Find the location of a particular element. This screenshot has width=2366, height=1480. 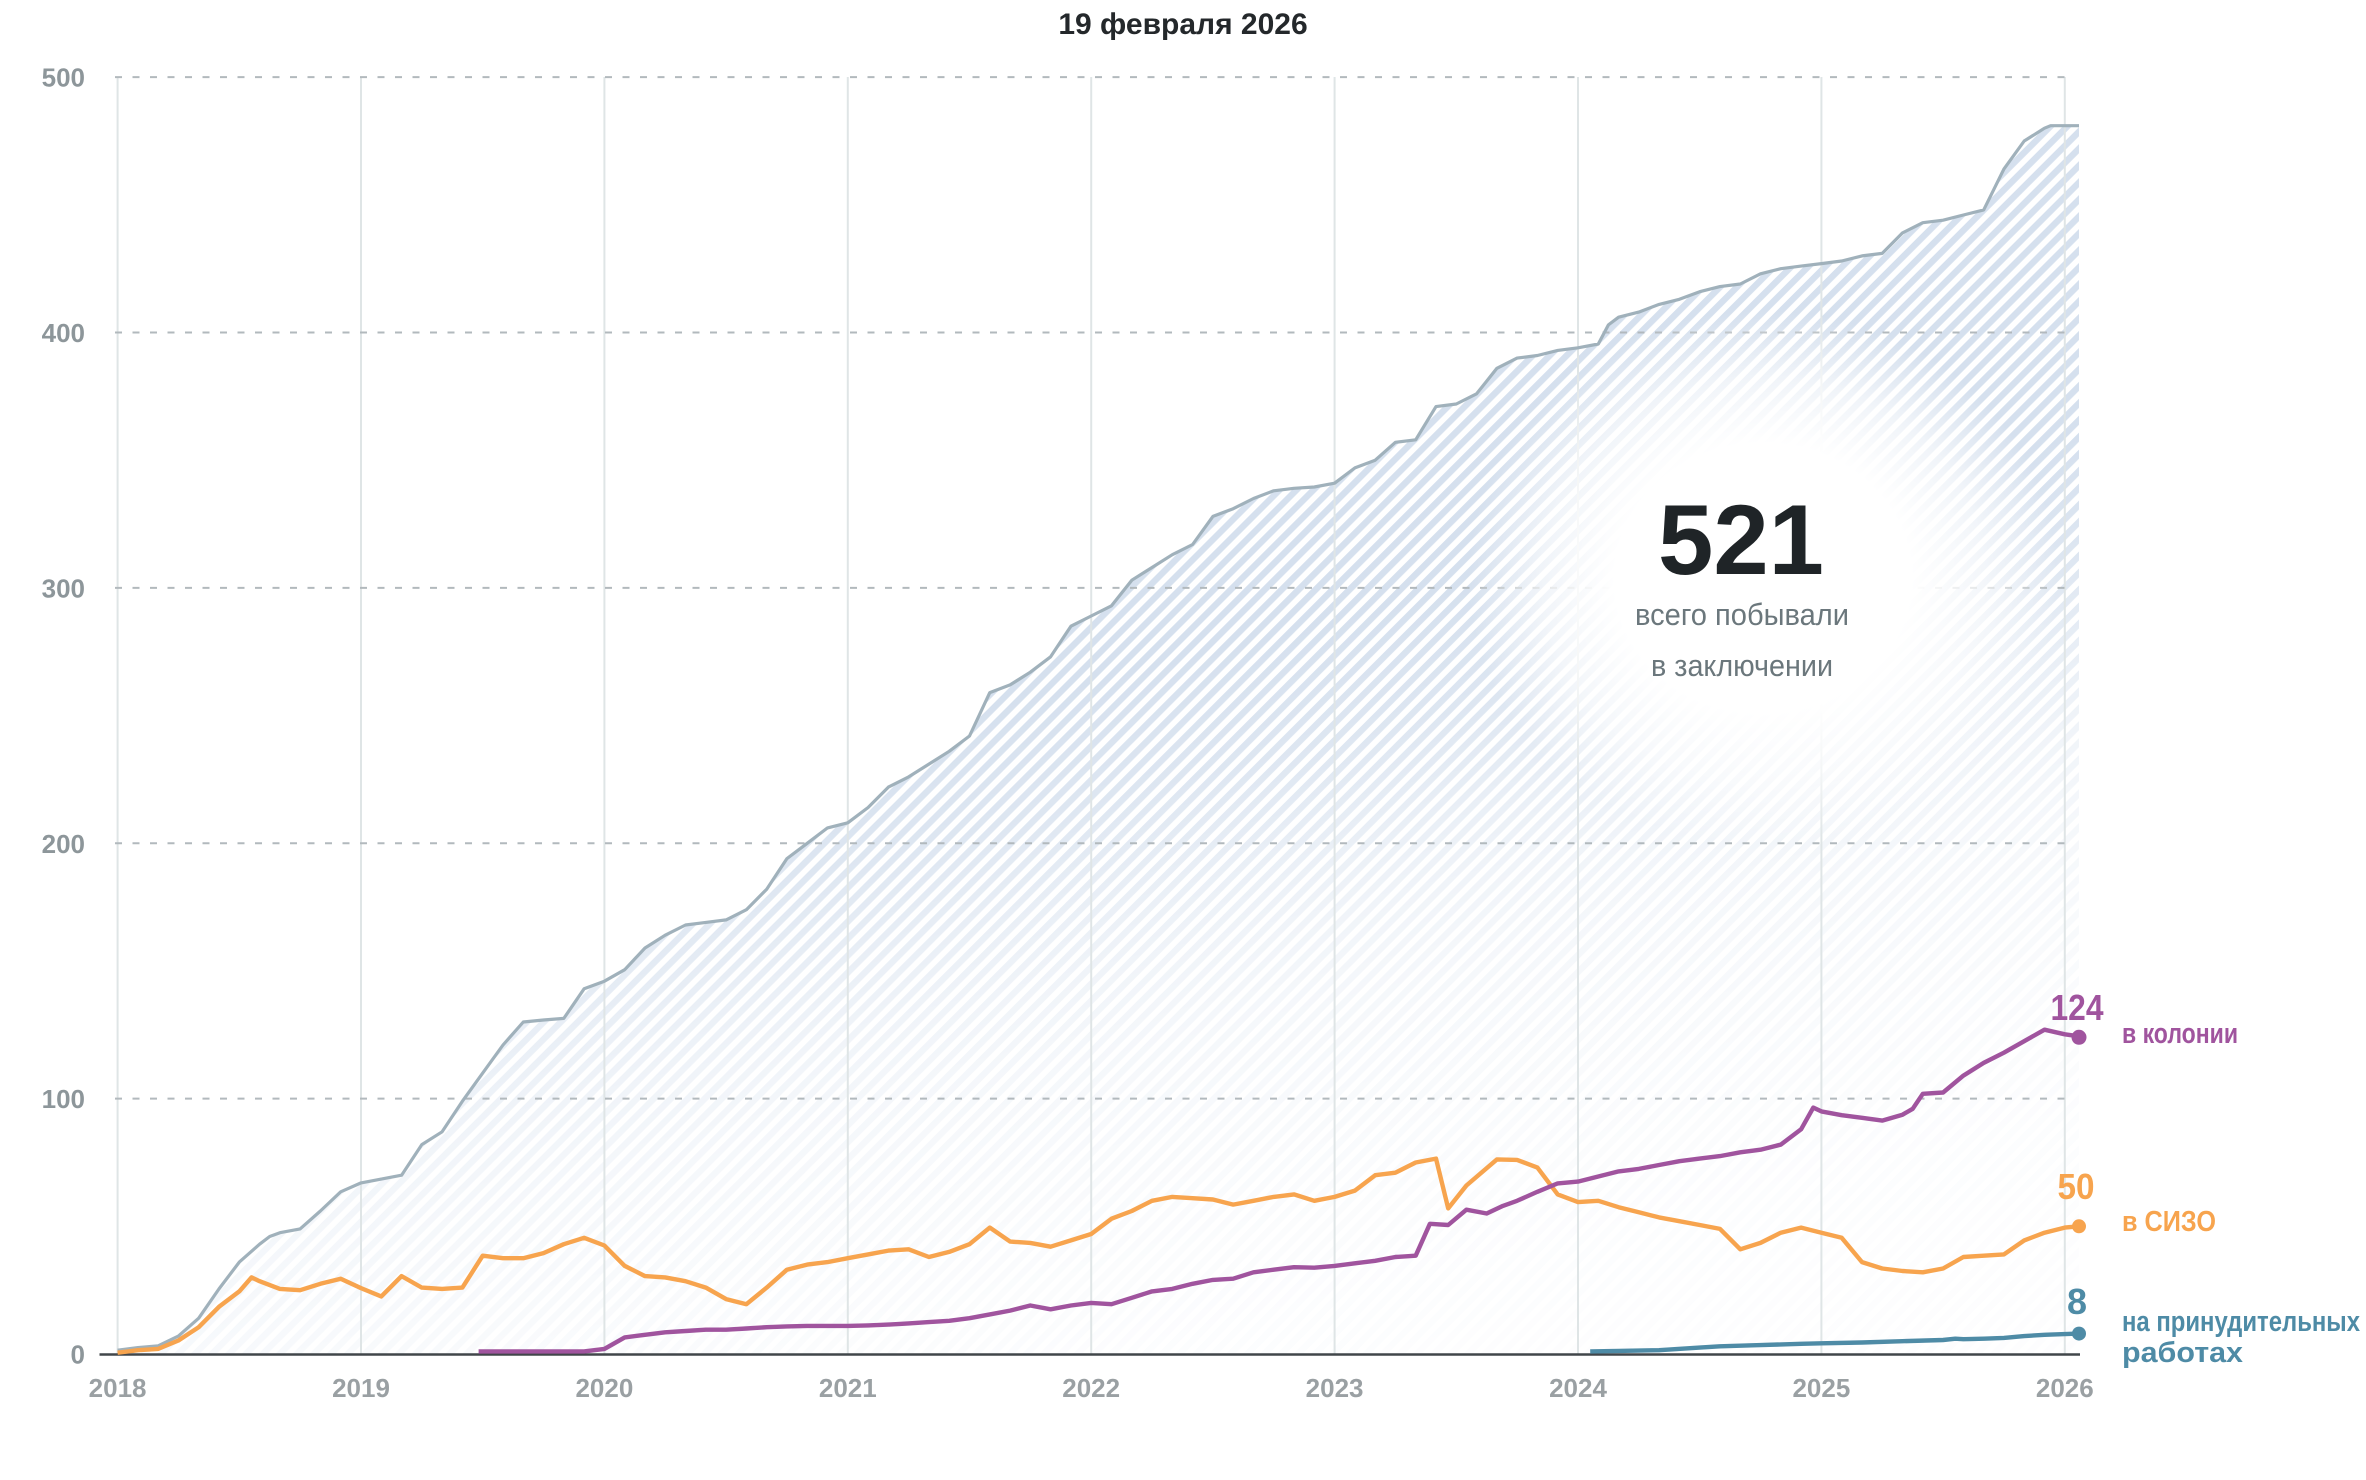

svg-text: 521 is located at coordinates (1741, 539).